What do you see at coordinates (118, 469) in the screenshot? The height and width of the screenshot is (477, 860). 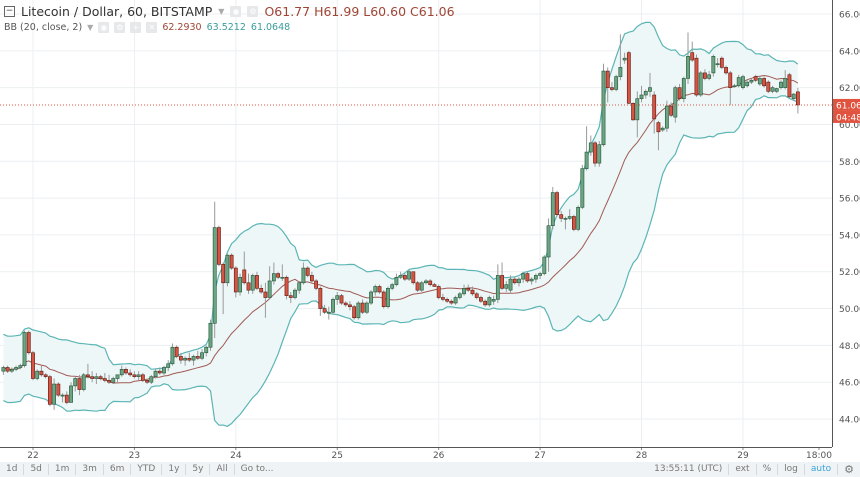 I see `range-6m: 6m` at bounding box center [118, 469].